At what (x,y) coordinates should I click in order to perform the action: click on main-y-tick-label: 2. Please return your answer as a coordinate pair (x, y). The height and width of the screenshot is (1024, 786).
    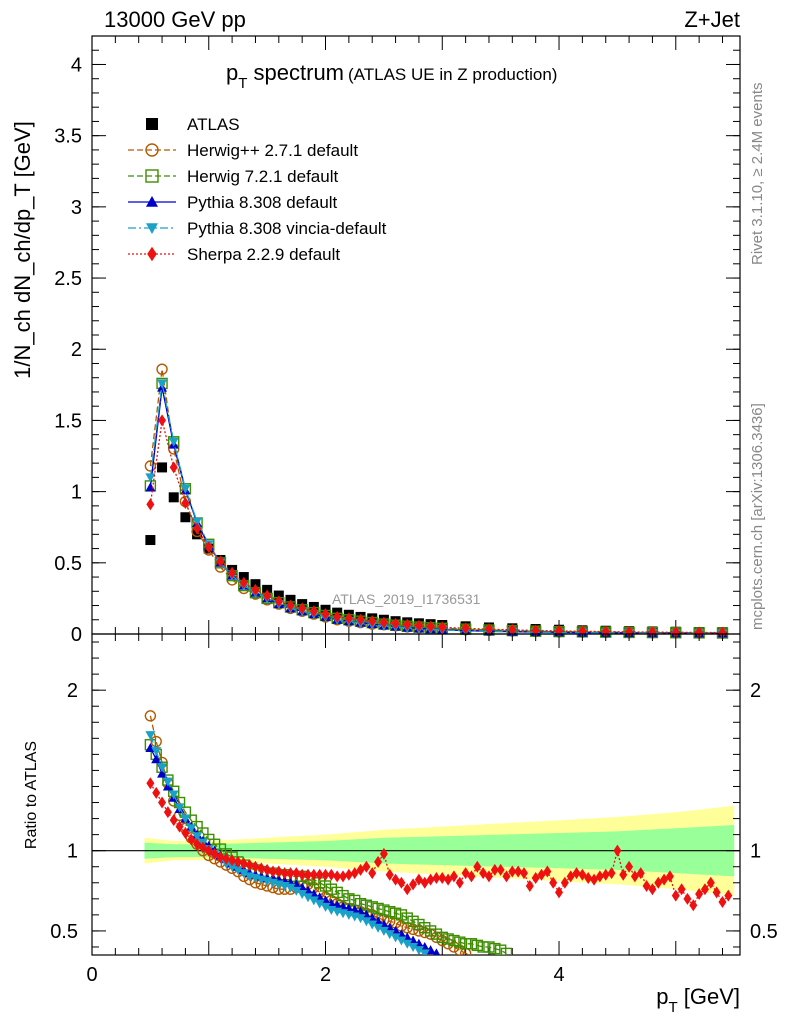
    Looking at the image, I should click on (76, 350).